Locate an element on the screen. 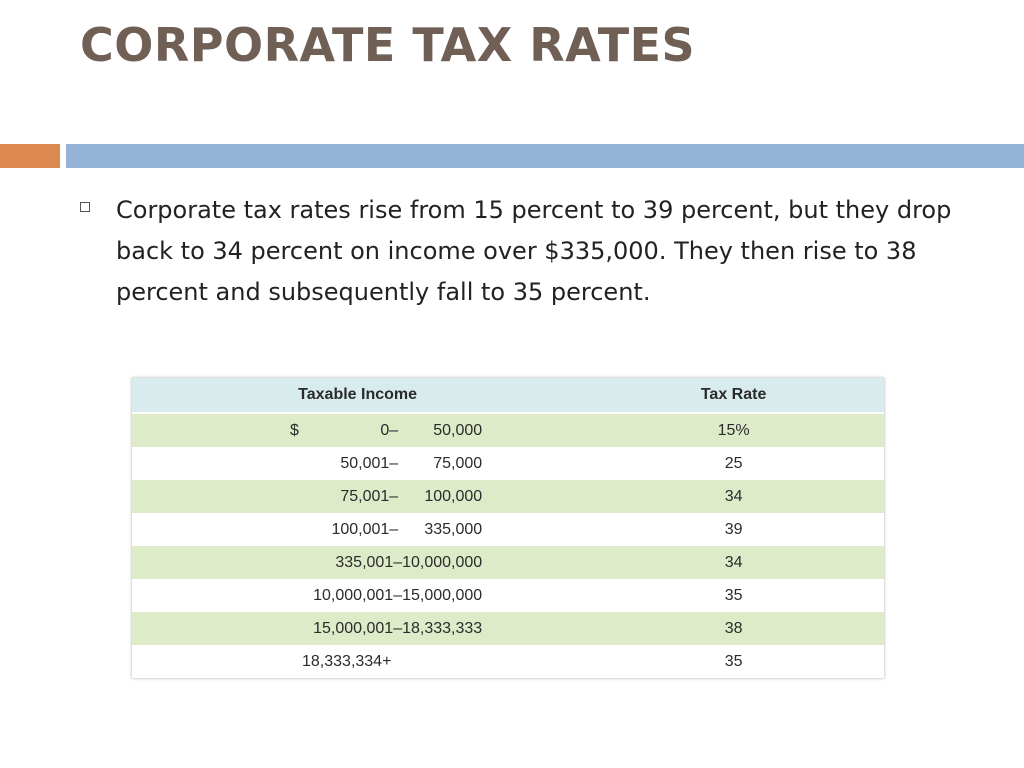 Image resolution: width=1024 pixels, height=768 pixels. table-header-row: Taxable Income Tax Rate is located at coordinates (508, 396).